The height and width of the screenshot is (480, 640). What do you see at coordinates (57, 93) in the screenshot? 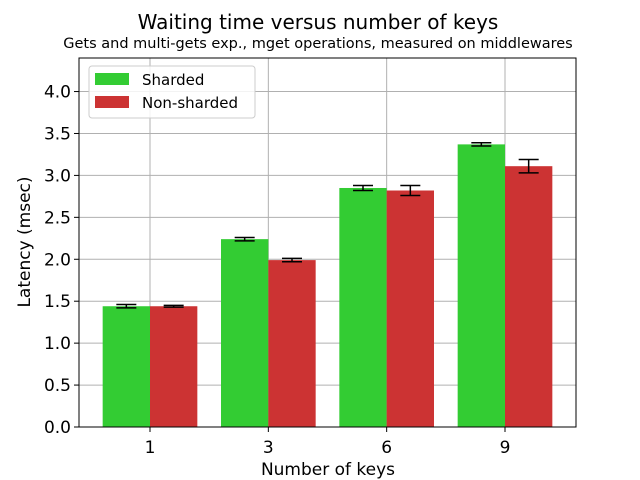
I see `y-tick-label: 4.0` at bounding box center [57, 93].